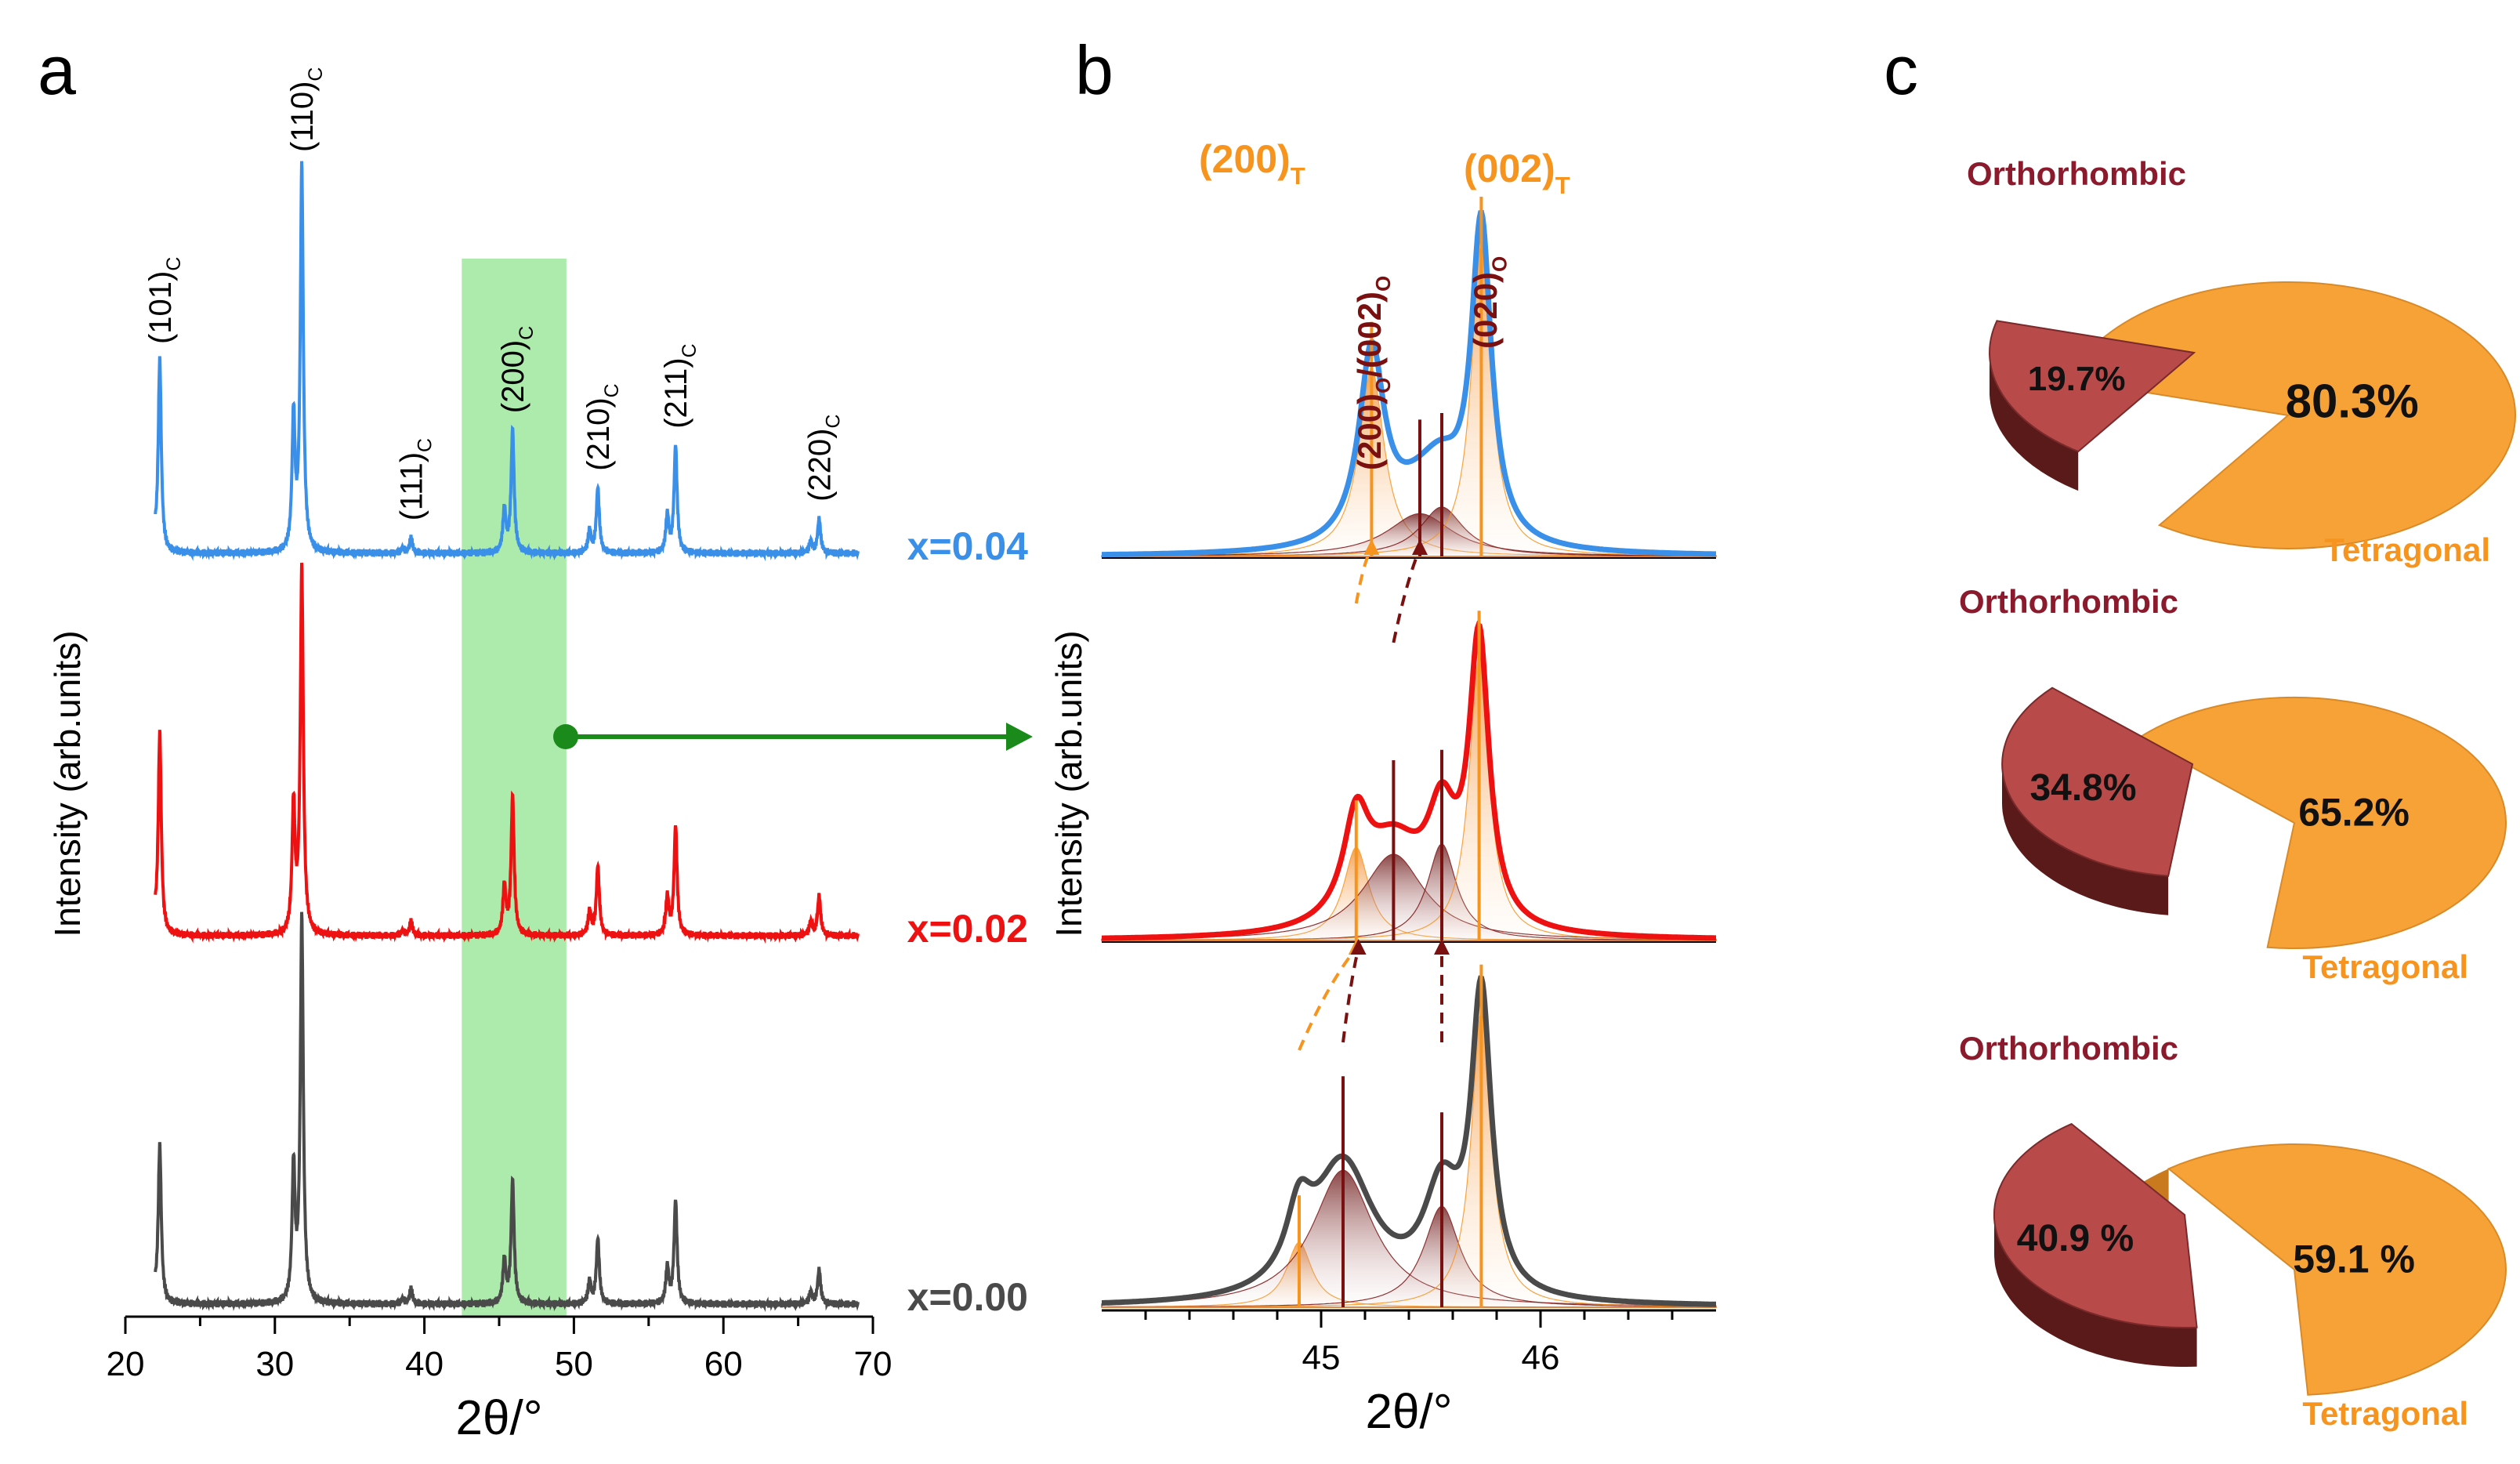  I want to click on peak-label: (200)C, so click(517, 369).